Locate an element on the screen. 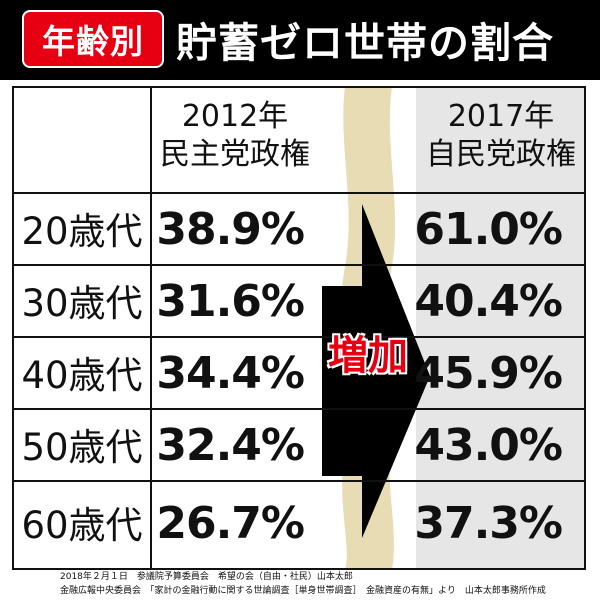 The height and width of the screenshot is (600, 600). table-border-top is located at coordinates (299, 87).